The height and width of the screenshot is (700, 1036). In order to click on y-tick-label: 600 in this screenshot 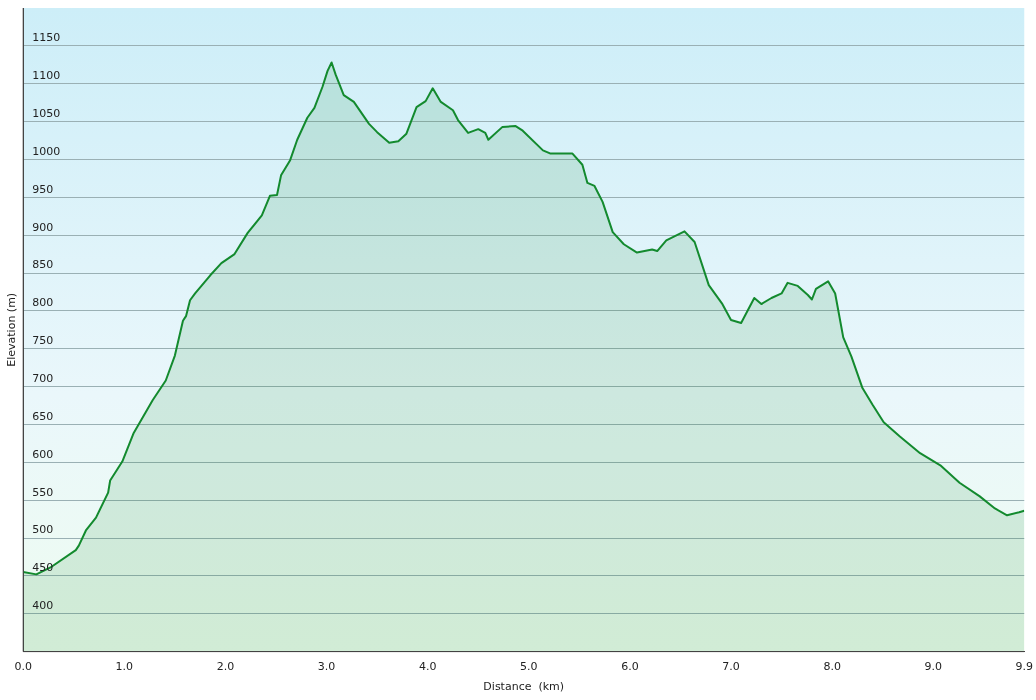, I will do `click(43, 454)`.